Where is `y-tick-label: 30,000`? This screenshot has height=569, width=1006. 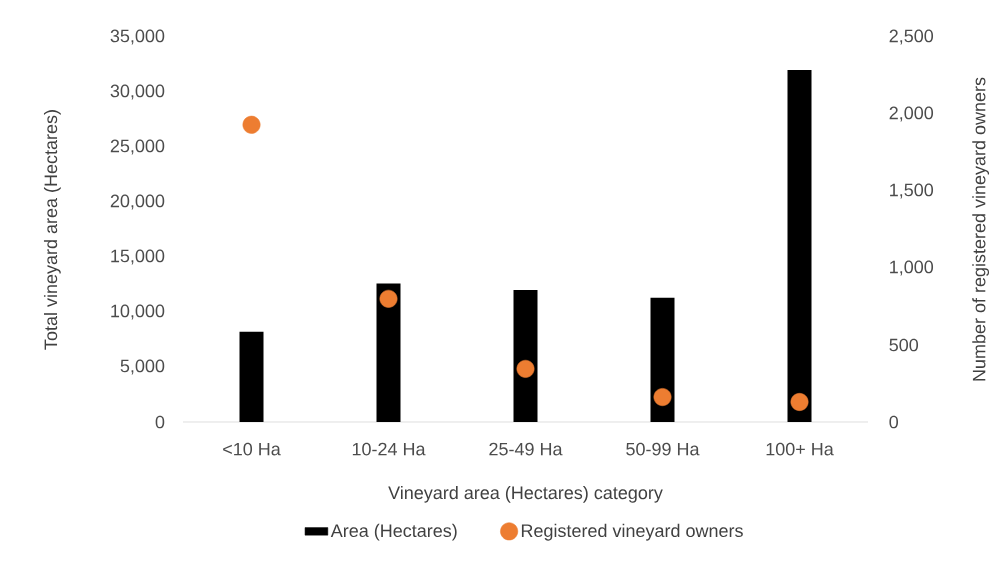
y-tick-label: 30,000 is located at coordinates (137, 92).